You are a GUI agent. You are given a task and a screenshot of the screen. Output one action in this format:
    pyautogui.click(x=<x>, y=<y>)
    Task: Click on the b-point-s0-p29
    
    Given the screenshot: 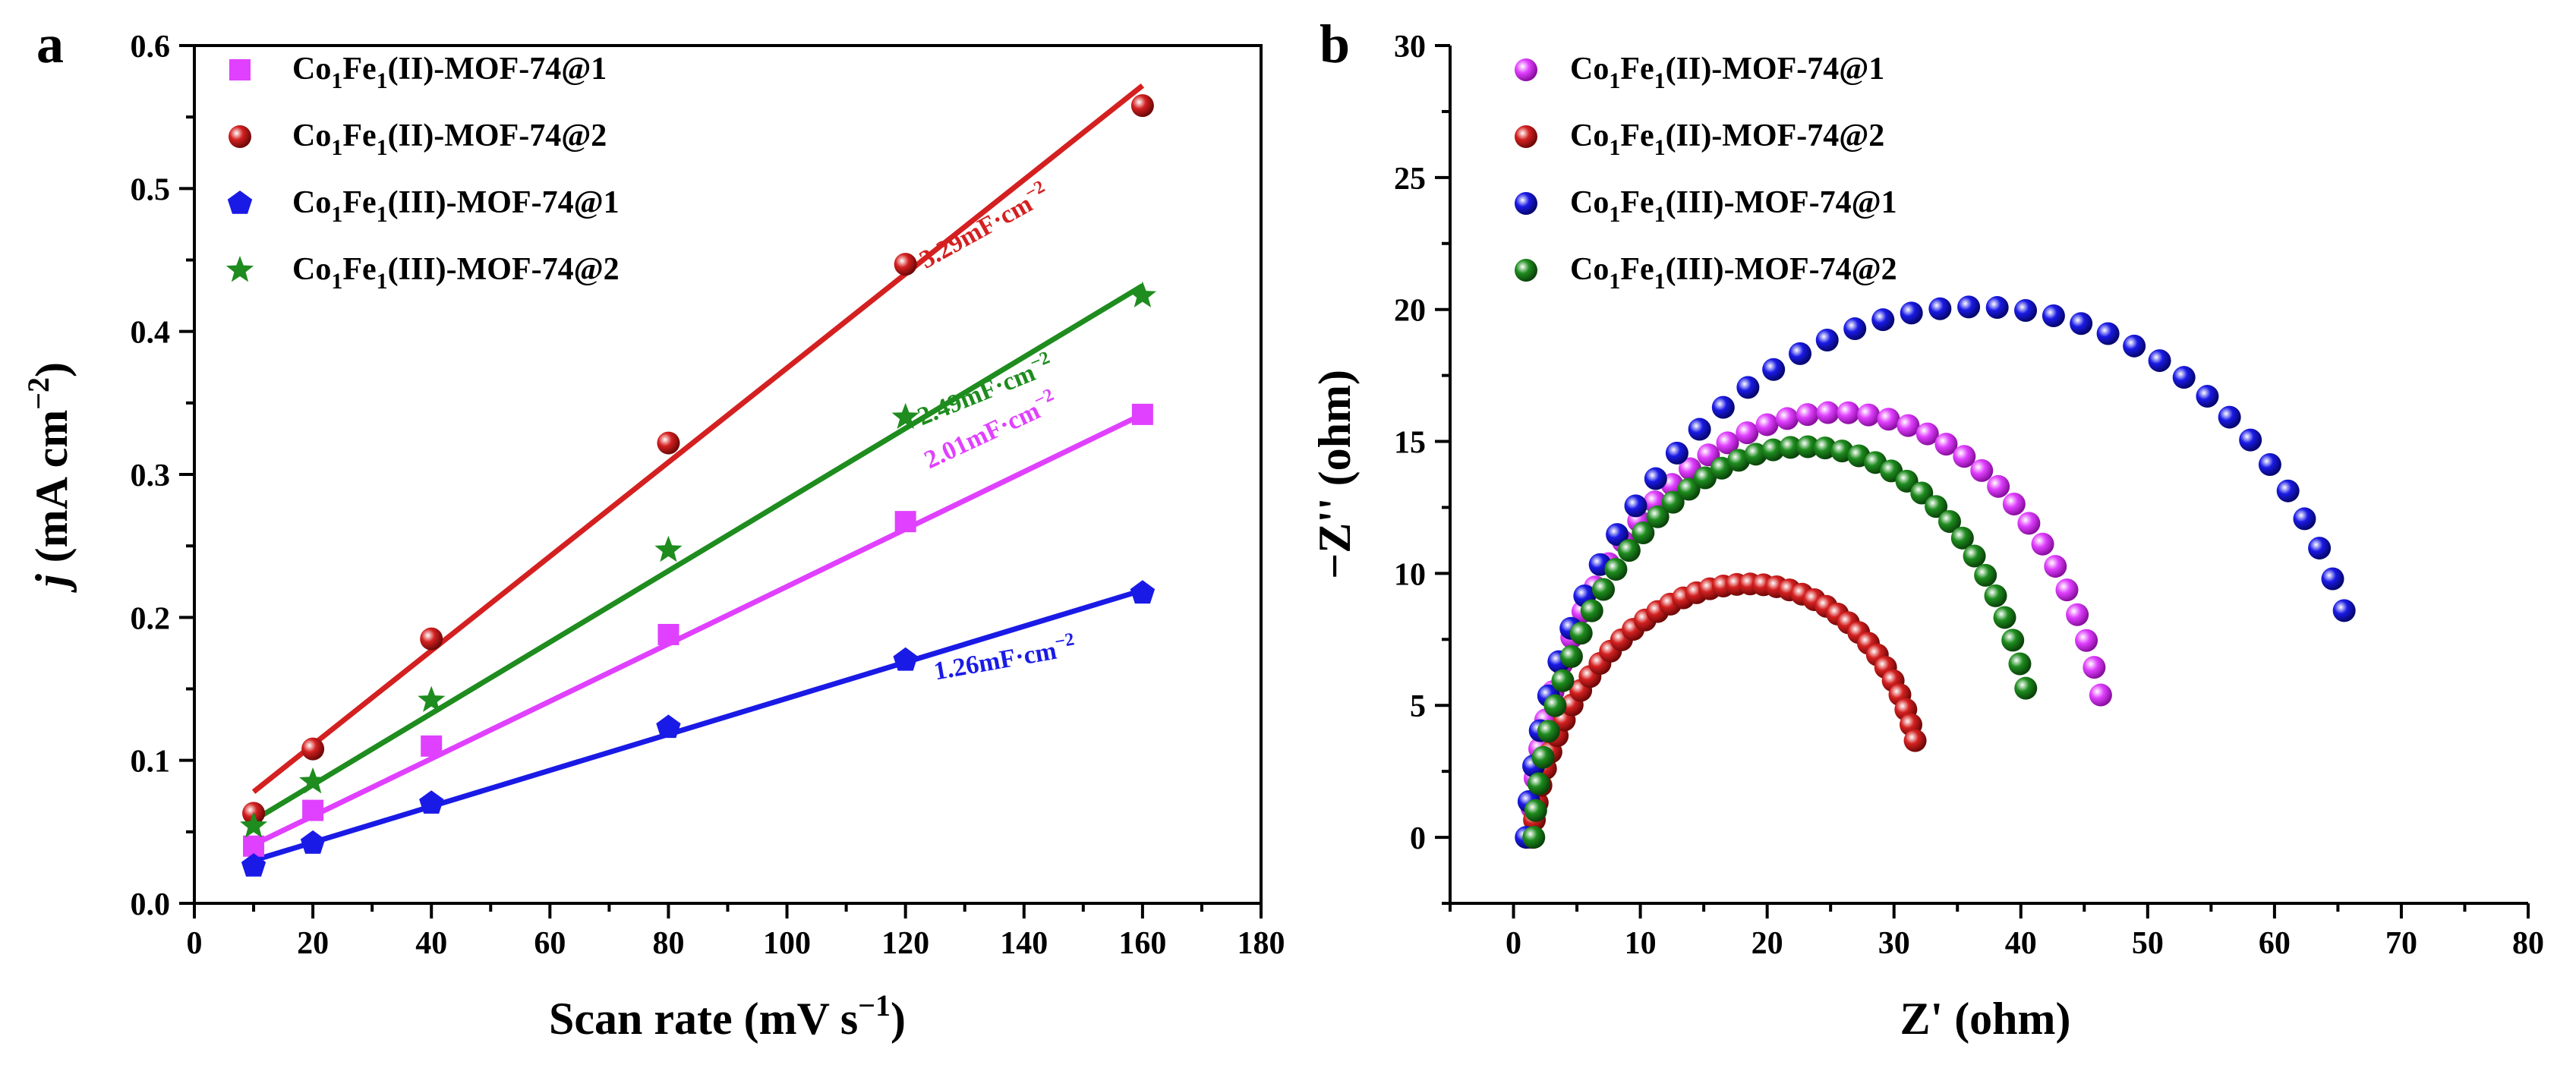 What is the action you would take?
    pyautogui.click(x=1964, y=457)
    